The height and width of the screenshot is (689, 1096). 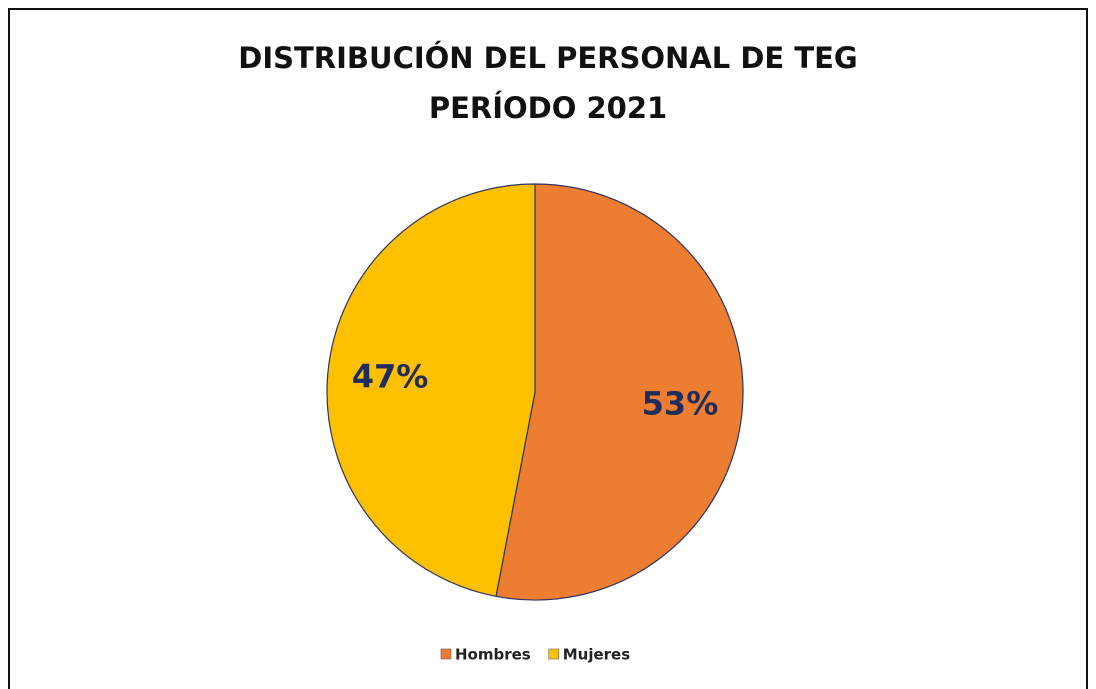 What do you see at coordinates (547, 58) in the screenshot?
I see `chart-title: DISTRIBUCIÓN DEL PERSONAL DE TEG` at bounding box center [547, 58].